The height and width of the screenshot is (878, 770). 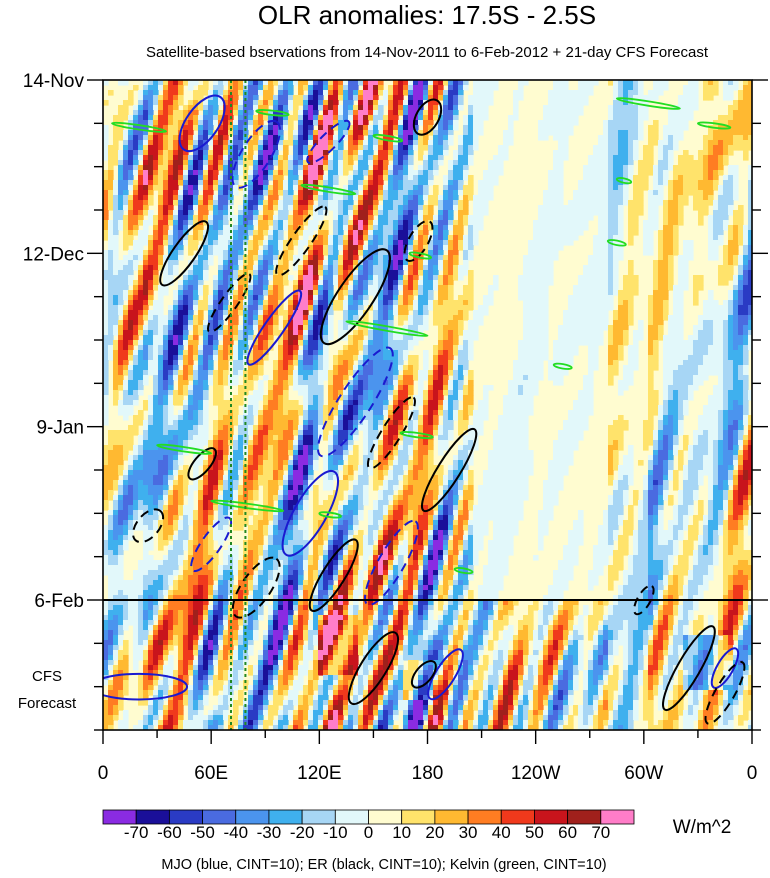 I want to click on x-tick-label-0: 0, so click(x=103, y=773).